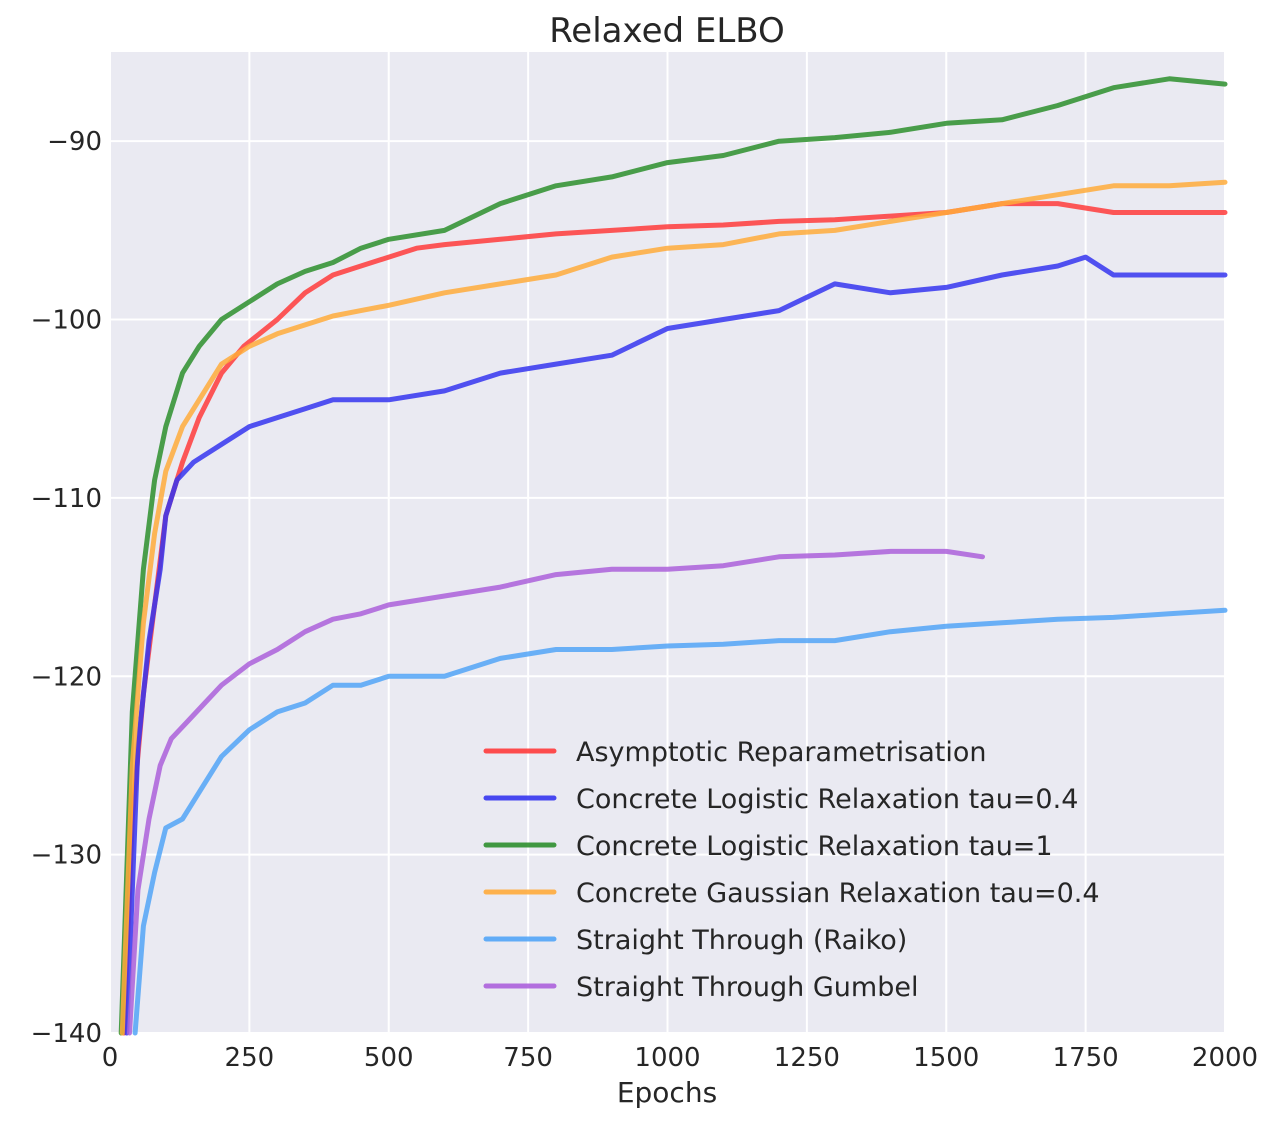 The height and width of the screenshot is (1124, 1280). I want to click on x-tick-label: 0, so click(110, 1058).